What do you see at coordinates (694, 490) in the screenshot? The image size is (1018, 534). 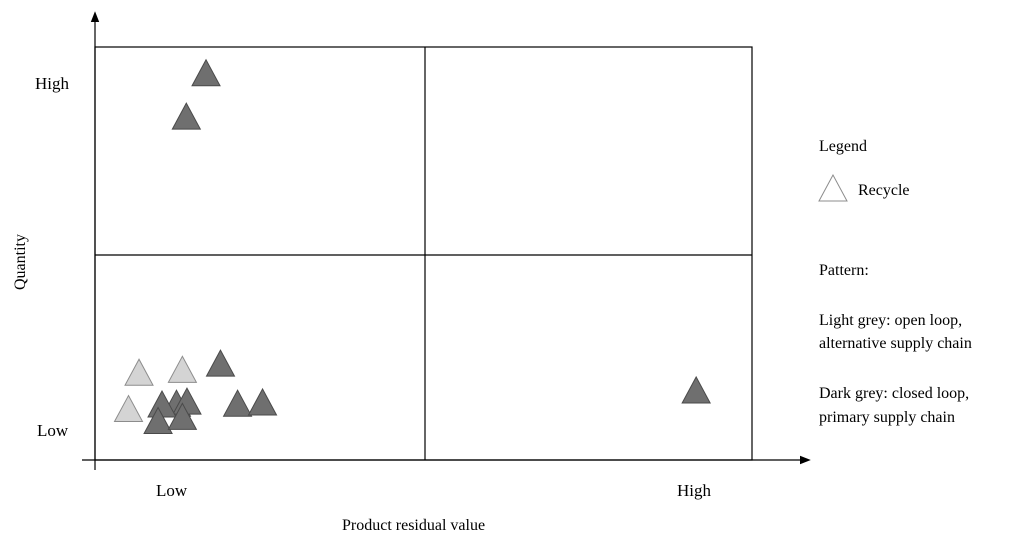 I see `x-tick-high: High` at bounding box center [694, 490].